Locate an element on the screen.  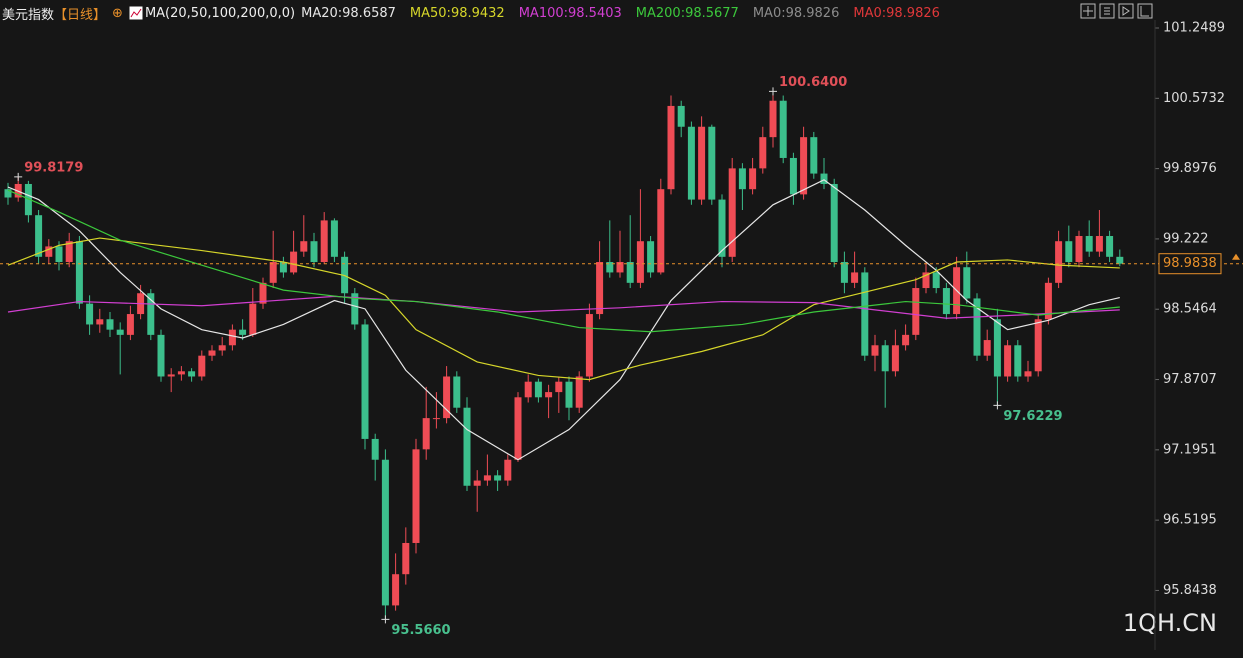
extreme-label: 99.8179 is located at coordinates (53, 167).